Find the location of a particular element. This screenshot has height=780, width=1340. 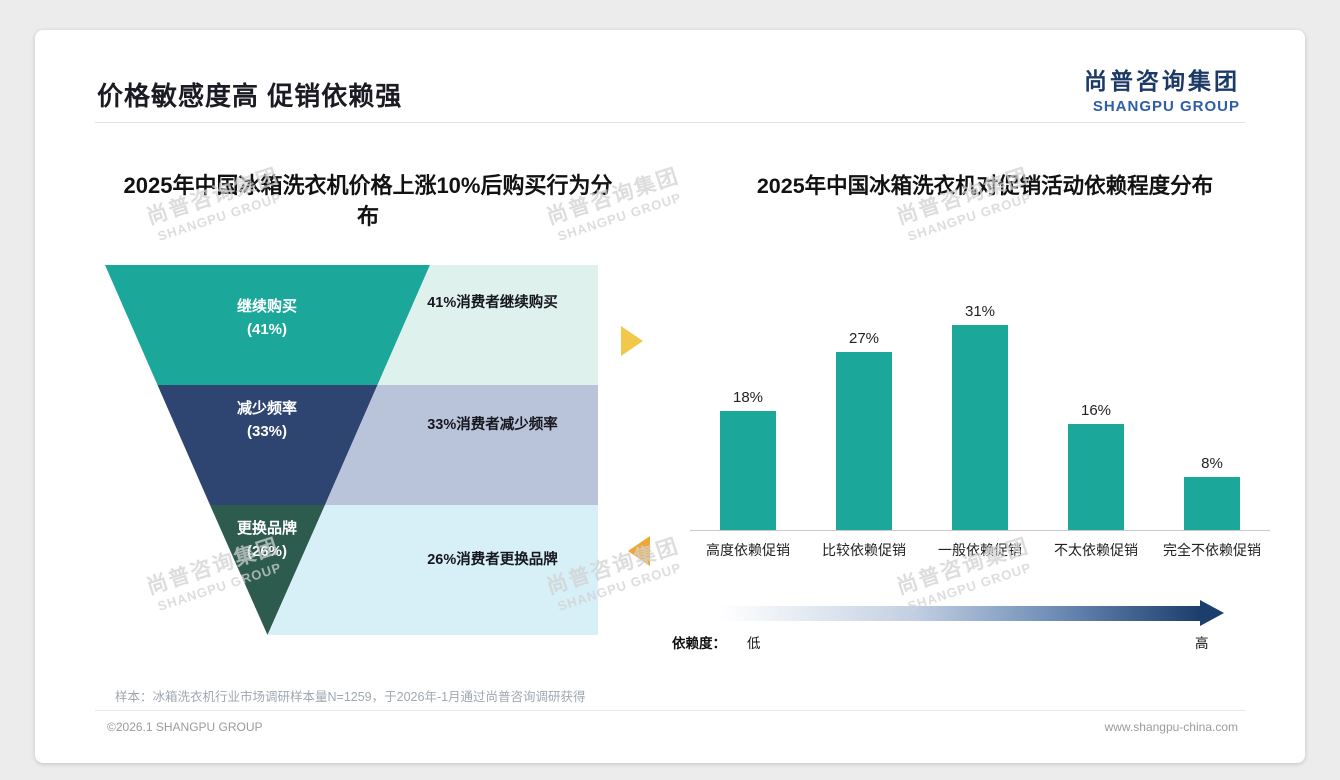

funnel-desc-3-block is located at coordinates (432, 570).